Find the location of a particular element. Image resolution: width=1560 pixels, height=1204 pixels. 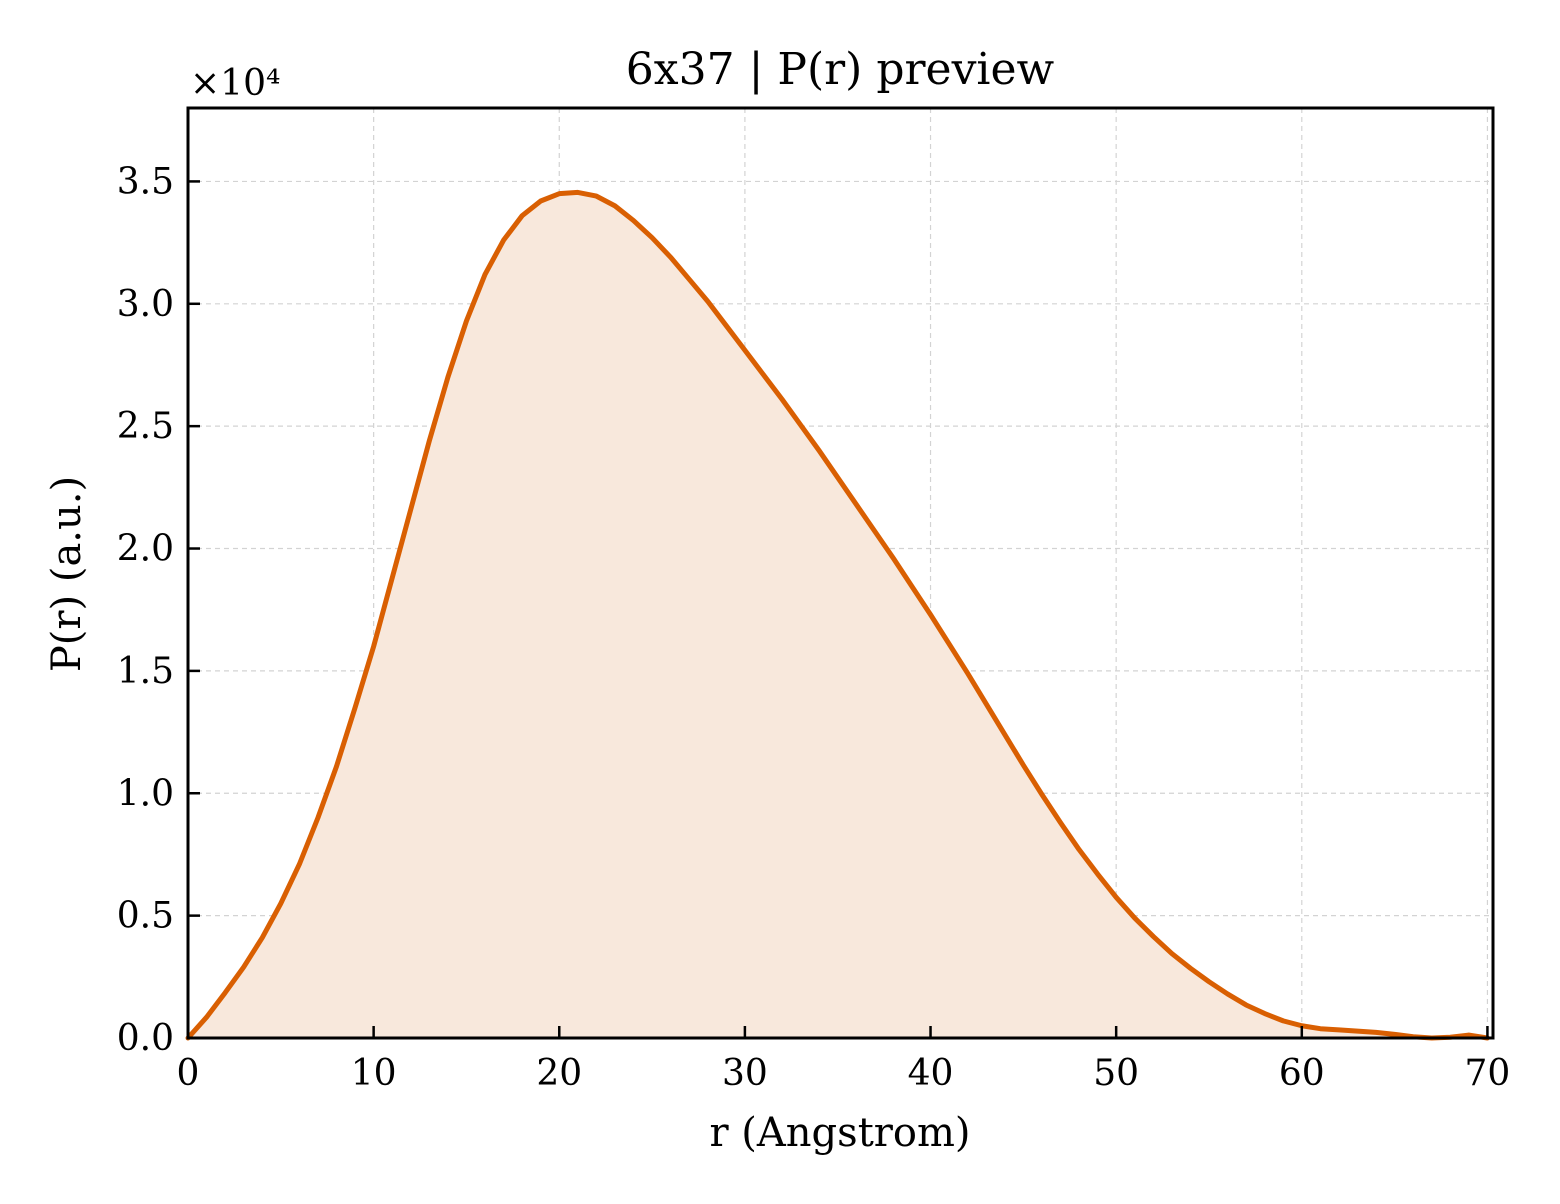

x-tick-label: 10 is located at coordinates (374, 1073).